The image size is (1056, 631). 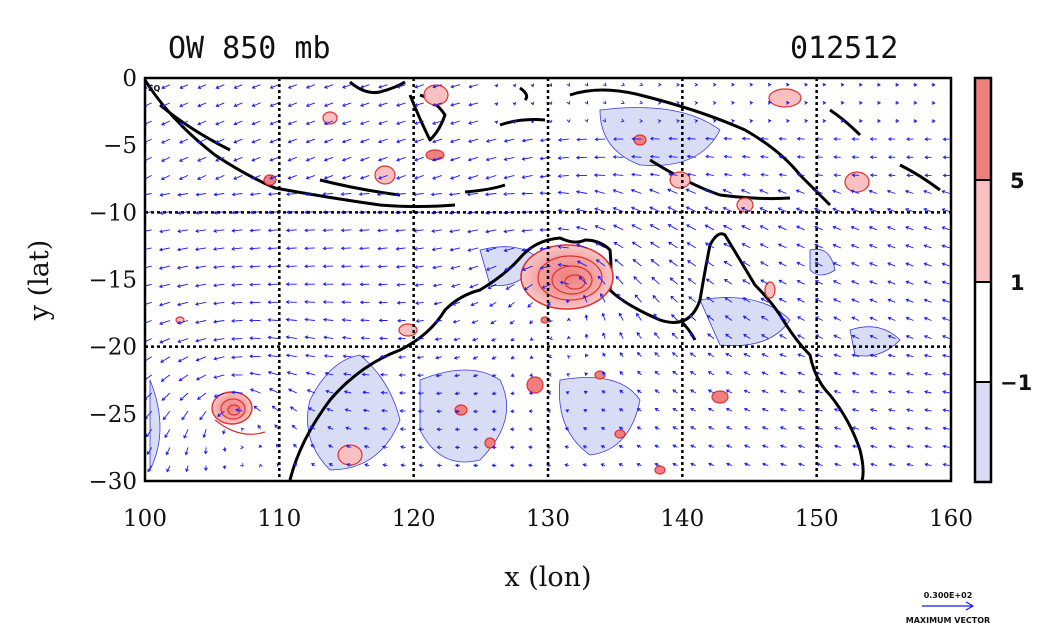 I want to click on x-tick-label: 150, so click(x=817, y=519).